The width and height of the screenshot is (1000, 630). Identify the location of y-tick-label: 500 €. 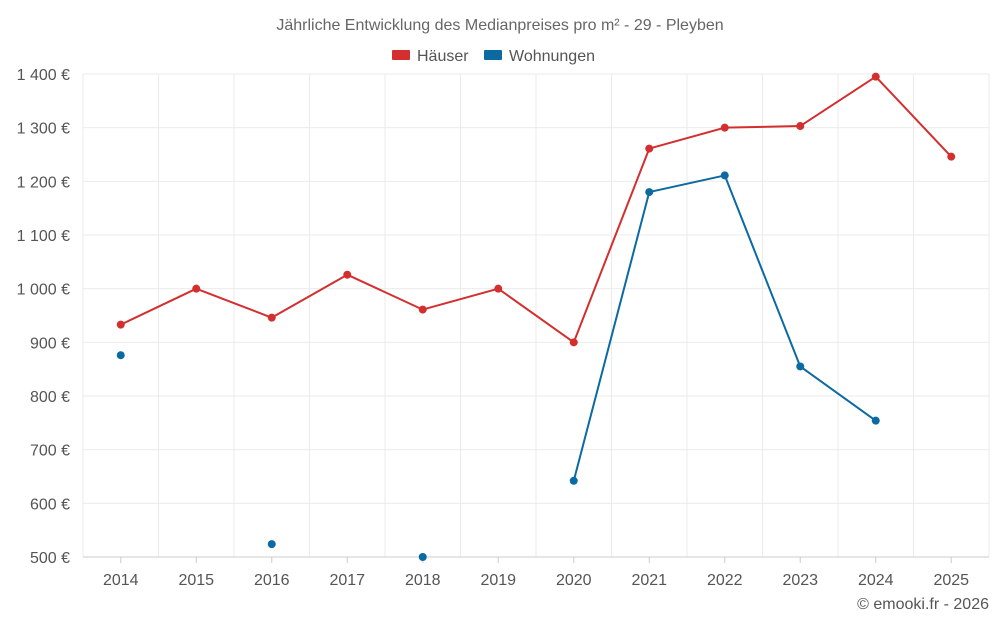
(50, 558).